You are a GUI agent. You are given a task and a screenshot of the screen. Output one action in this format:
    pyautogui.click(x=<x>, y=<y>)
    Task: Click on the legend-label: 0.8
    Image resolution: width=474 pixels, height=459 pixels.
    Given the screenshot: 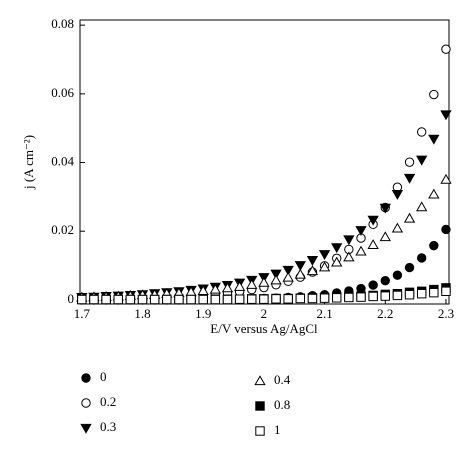 What is the action you would take?
    pyautogui.click(x=282, y=404)
    